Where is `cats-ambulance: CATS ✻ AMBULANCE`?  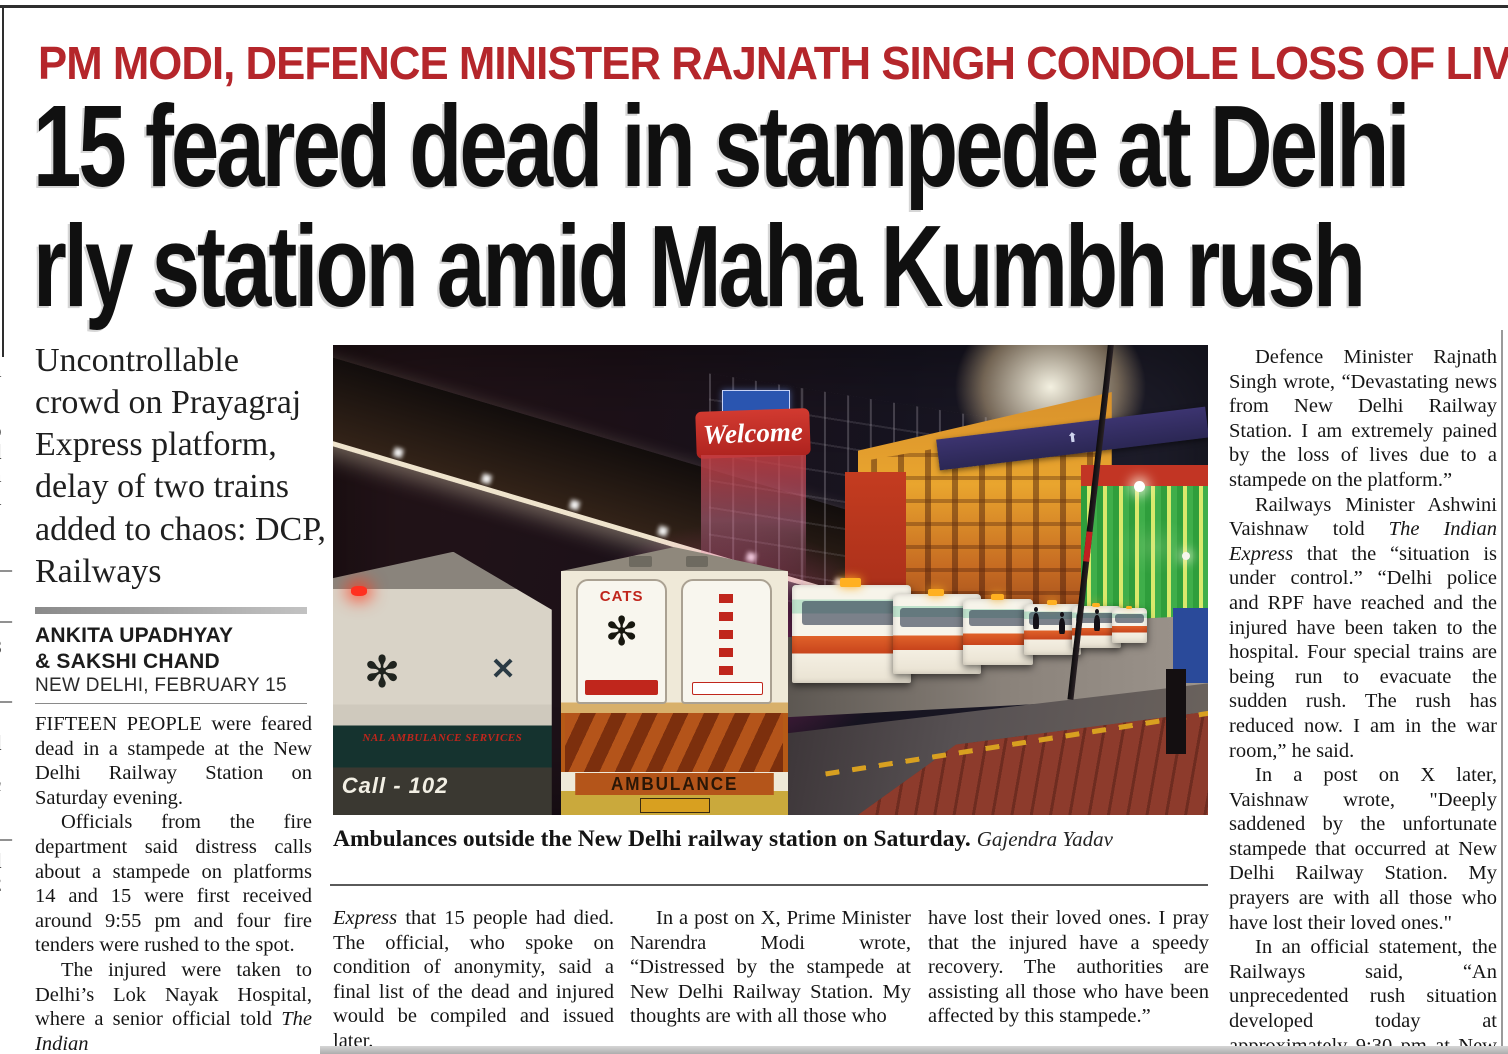 cats-ambulance: CATS ✻ AMBULANCE is located at coordinates (674, 681).